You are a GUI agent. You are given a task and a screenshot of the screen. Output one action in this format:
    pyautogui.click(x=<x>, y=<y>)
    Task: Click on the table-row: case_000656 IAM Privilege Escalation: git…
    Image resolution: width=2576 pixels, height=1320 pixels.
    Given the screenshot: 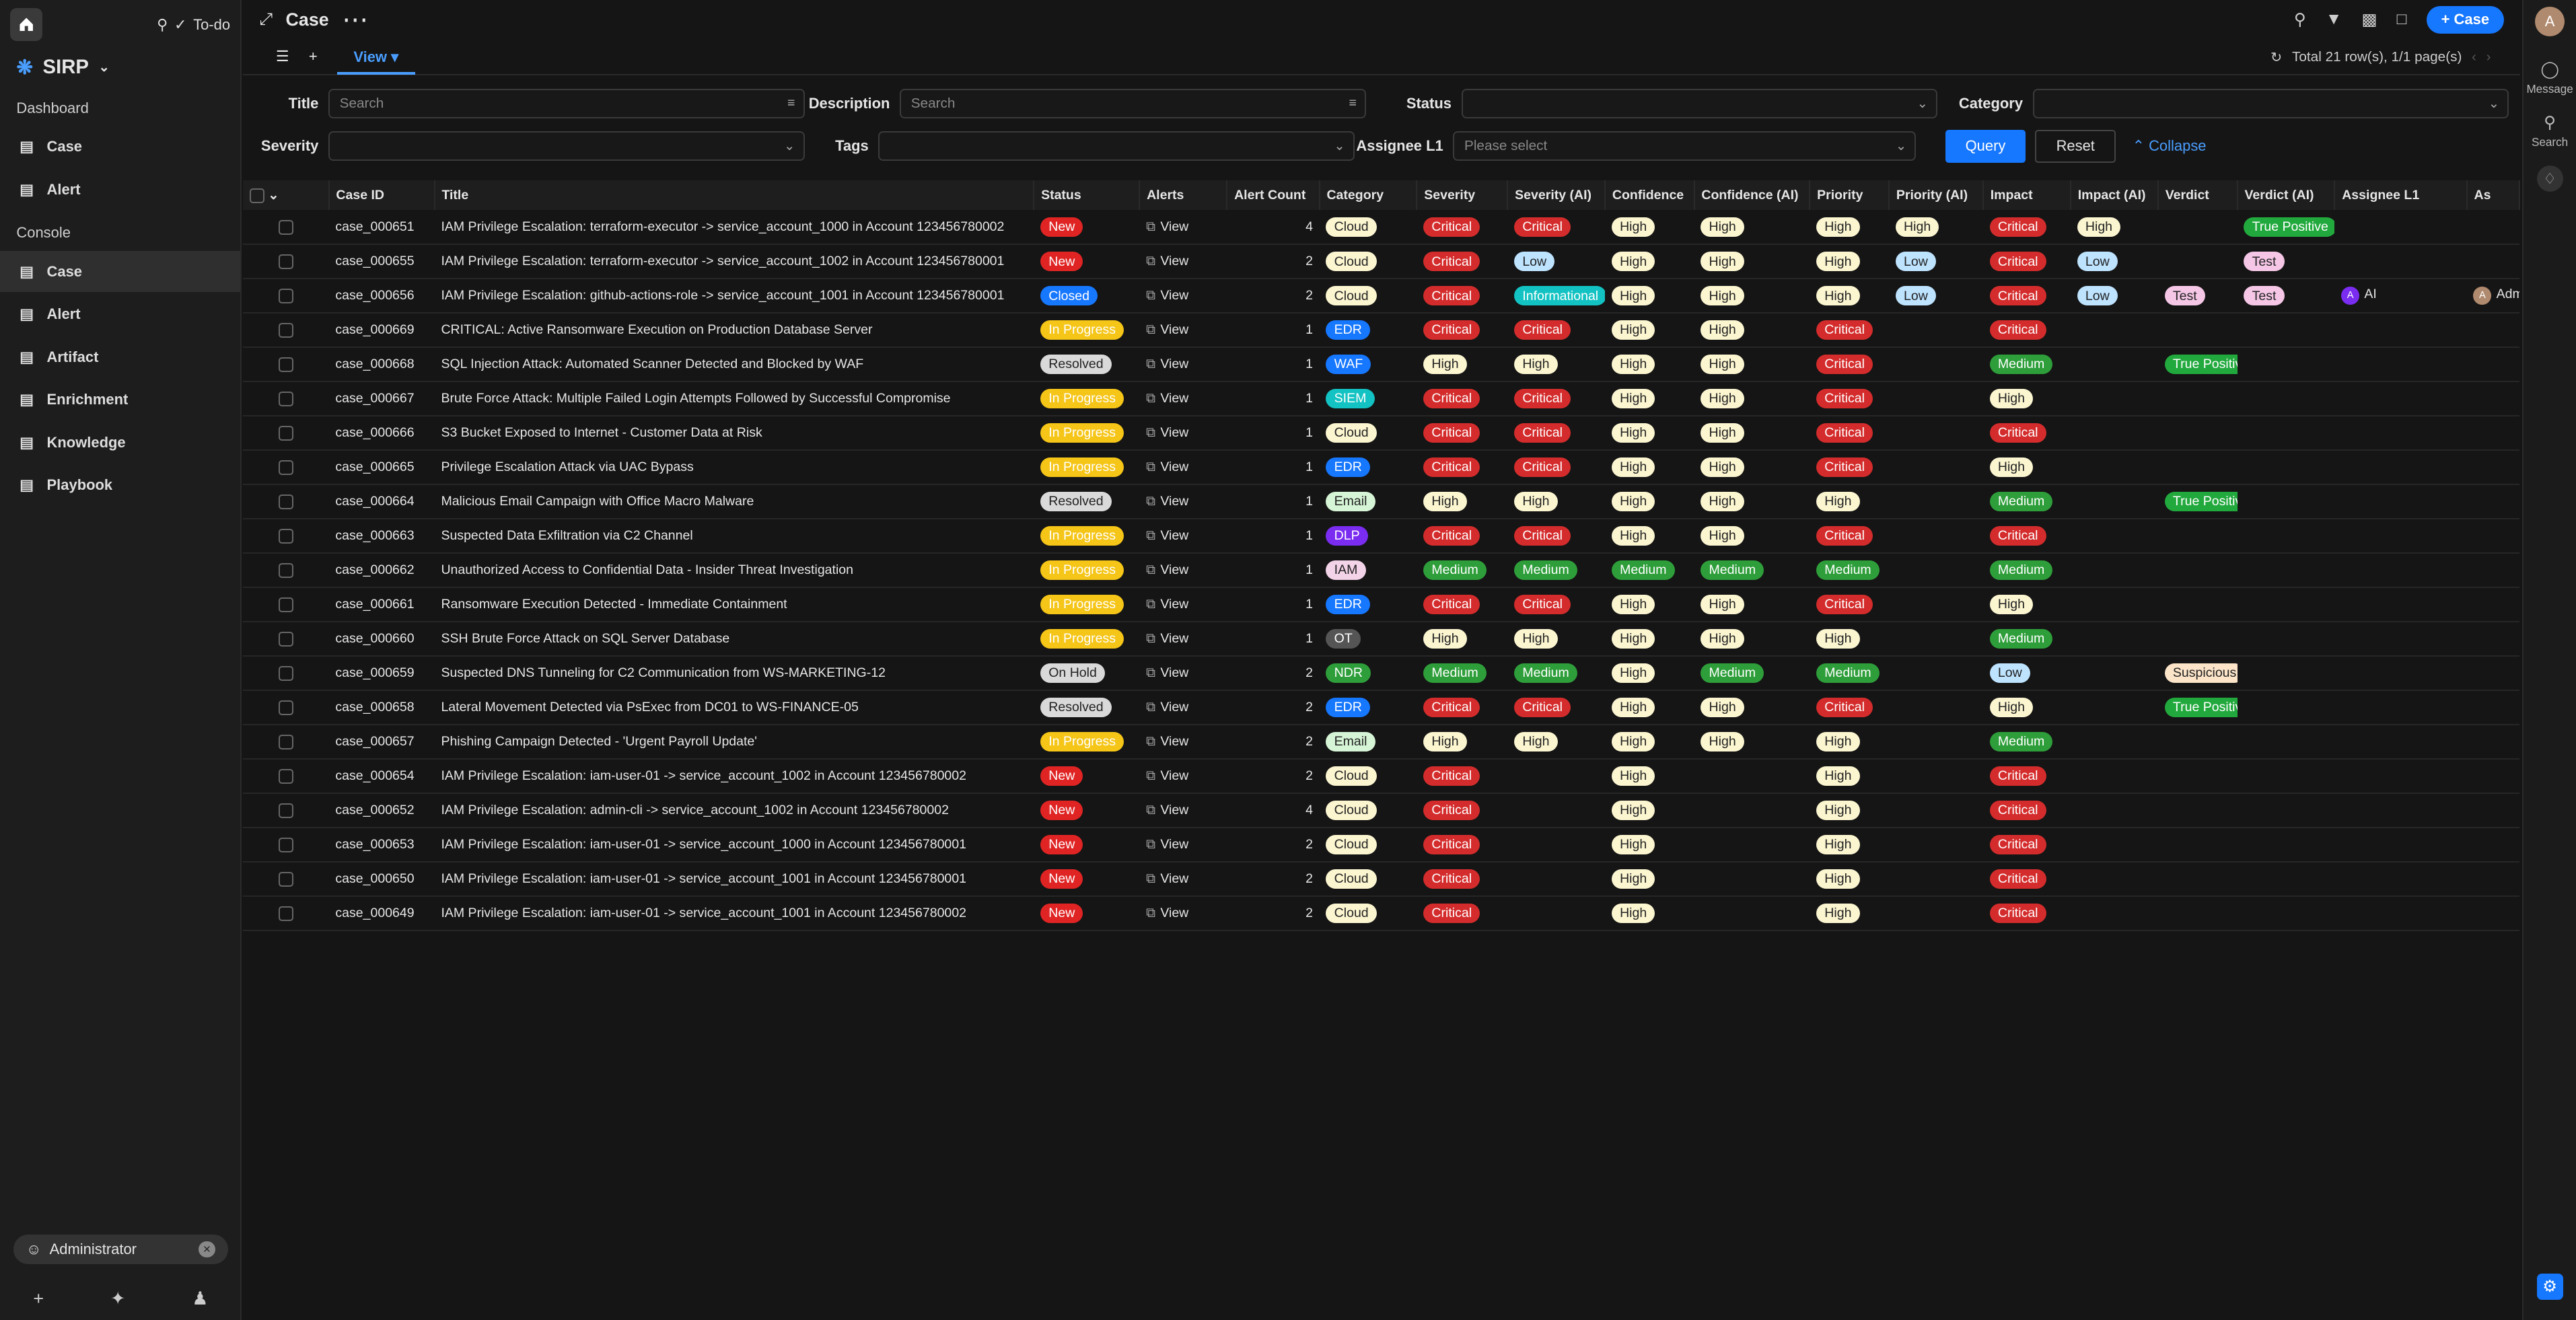 What is the action you would take?
    pyautogui.click(x=1381, y=296)
    